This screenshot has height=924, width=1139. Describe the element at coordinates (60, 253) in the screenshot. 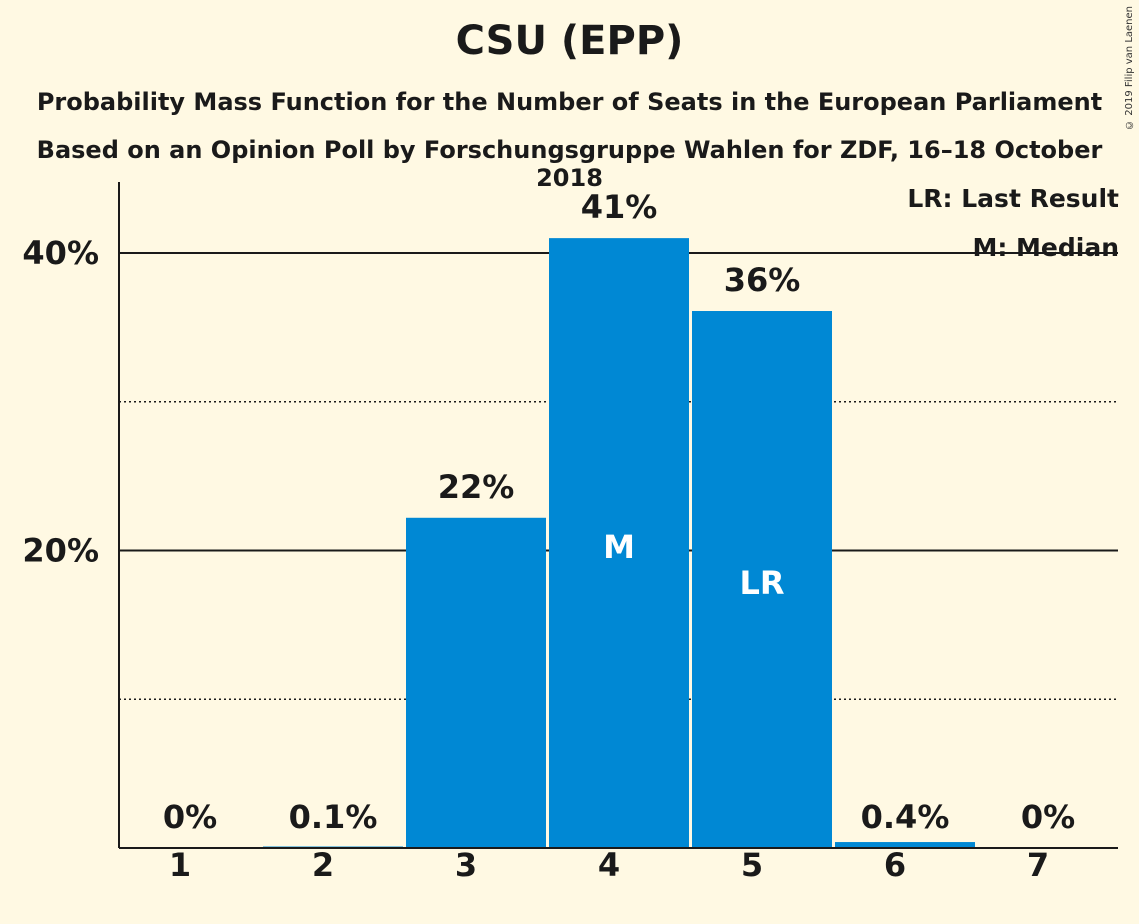

I see `y-tick-label: 40%` at that location.